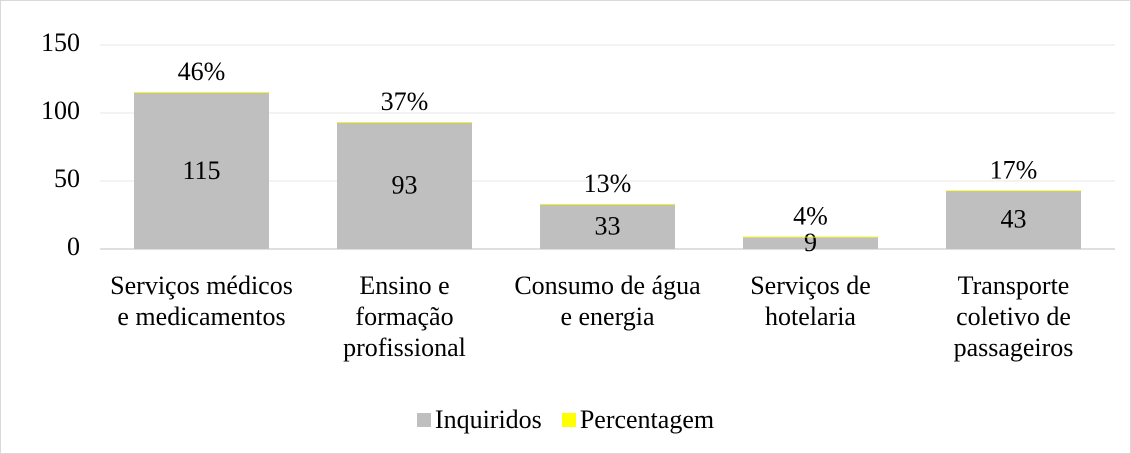 This screenshot has height=454, width=1131. I want to click on data-label: 13%, so click(608, 183).